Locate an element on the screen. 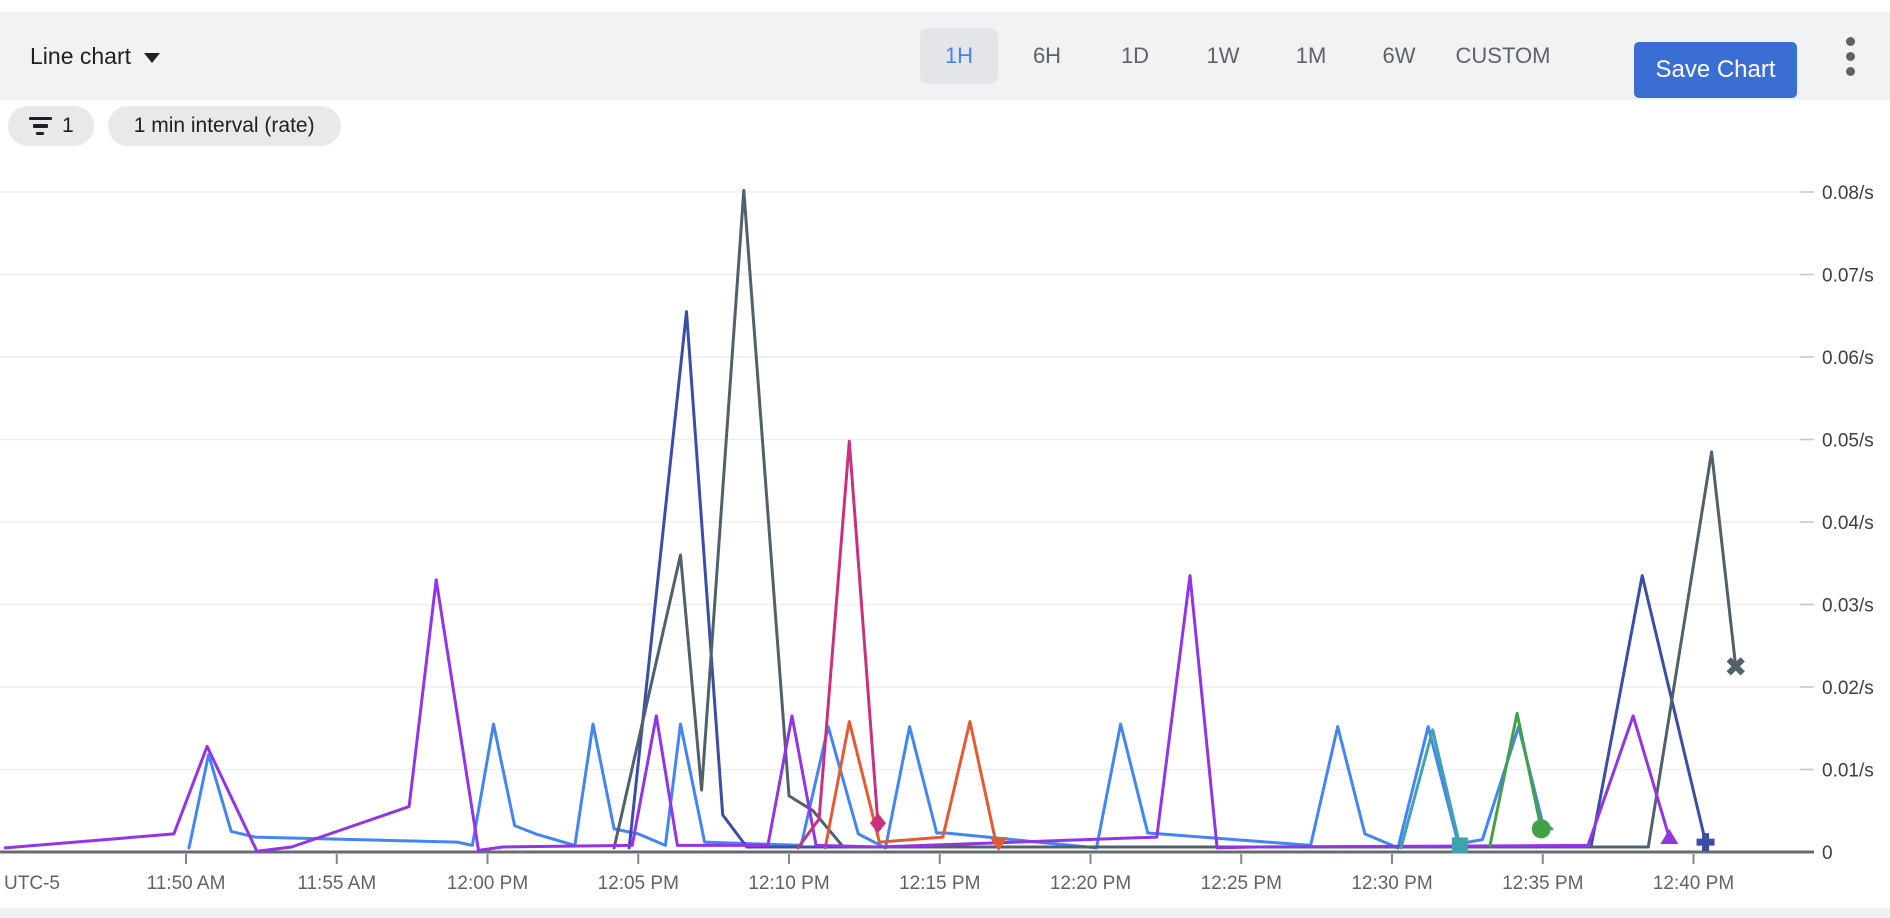 The height and width of the screenshot is (918, 1890). x-axis-label: 12:40 PM is located at coordinates (1693, 883).